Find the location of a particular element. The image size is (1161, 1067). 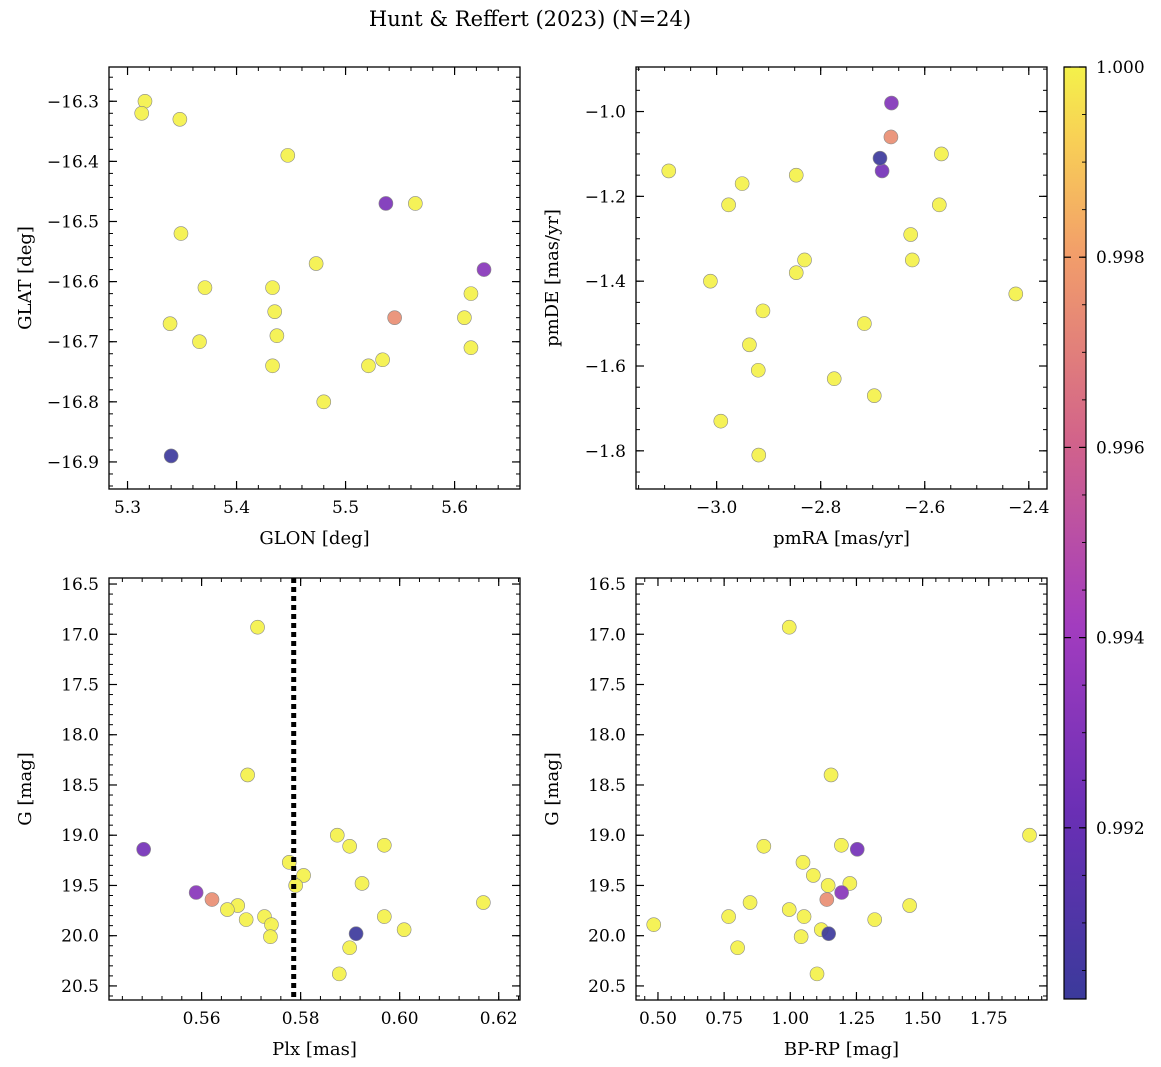

y-axis-label: GLAT [deg] is located at coordinates (25, 278).